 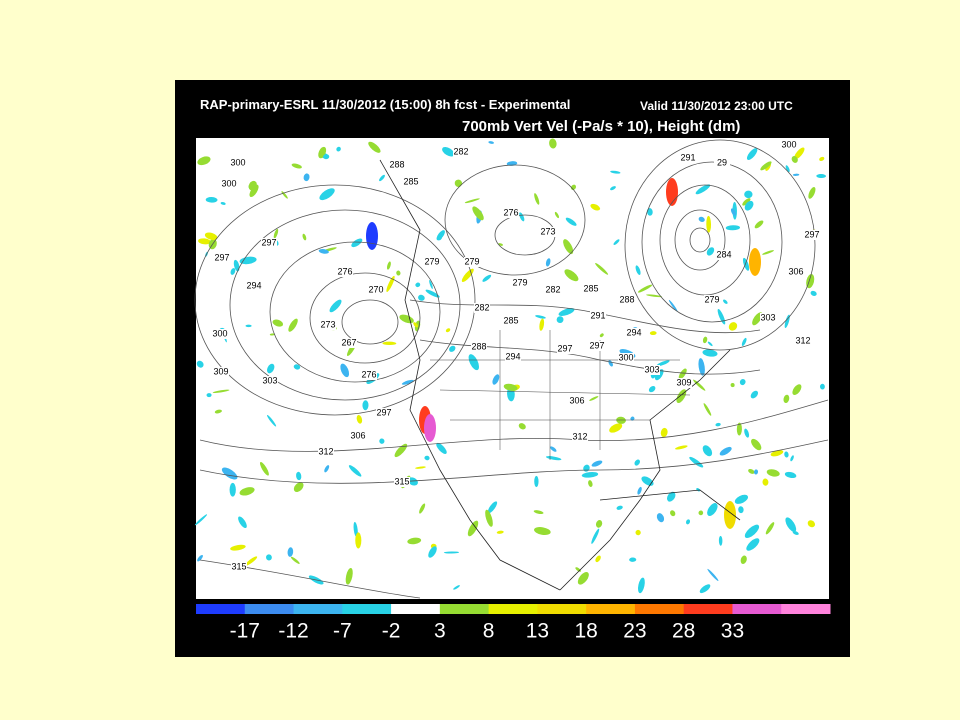 What do you see at coordinates (440, 631) in the screenshot?
I see `colorbar-label: 3` at bounding box center [440, 631].